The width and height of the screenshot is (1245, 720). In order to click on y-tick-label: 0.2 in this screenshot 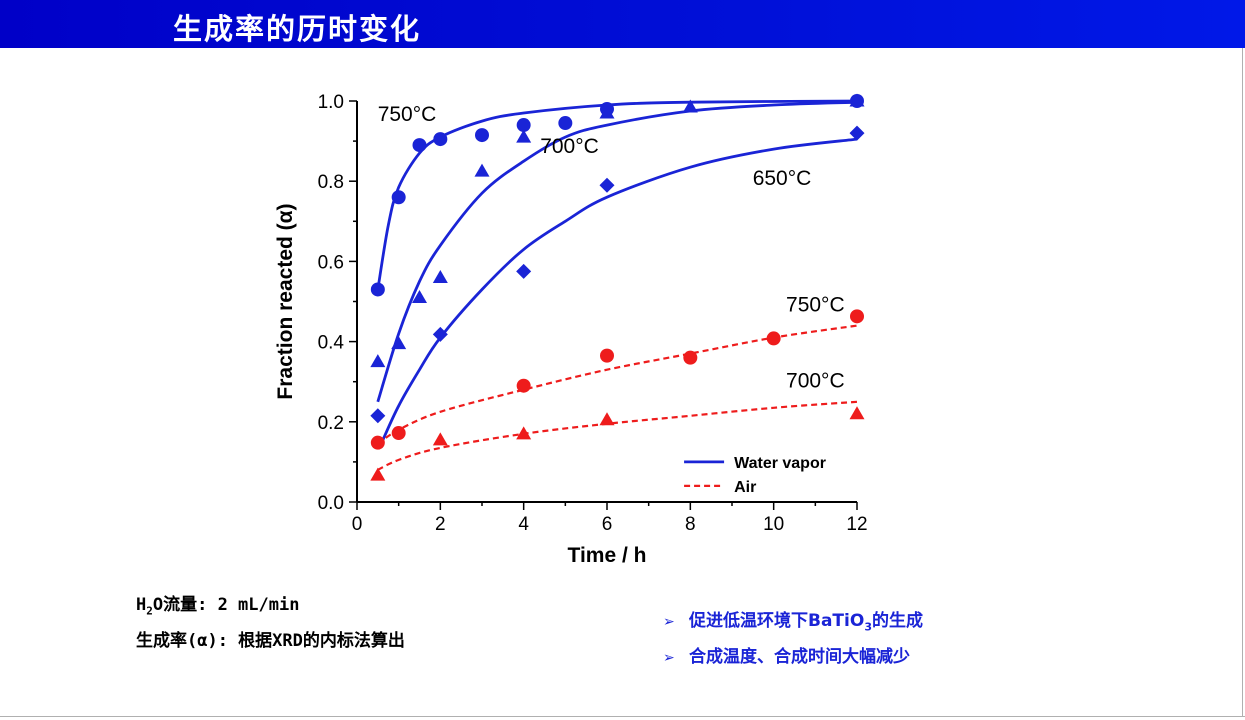, I will do `click(331, 423)`.